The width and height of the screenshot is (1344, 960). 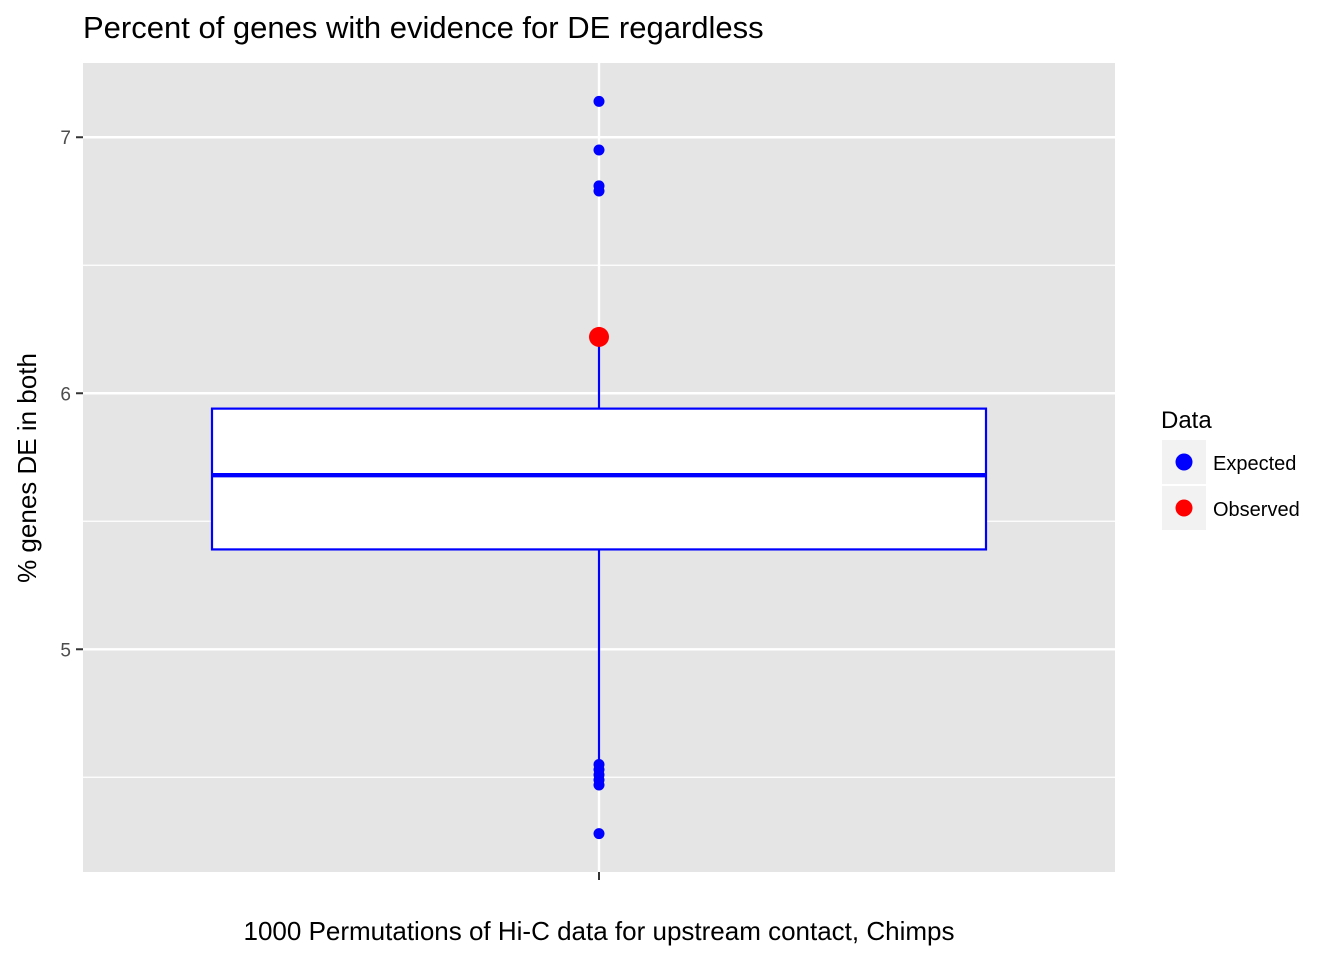 I want to click on y-tick-label: 6, so click(x=65, y=394).